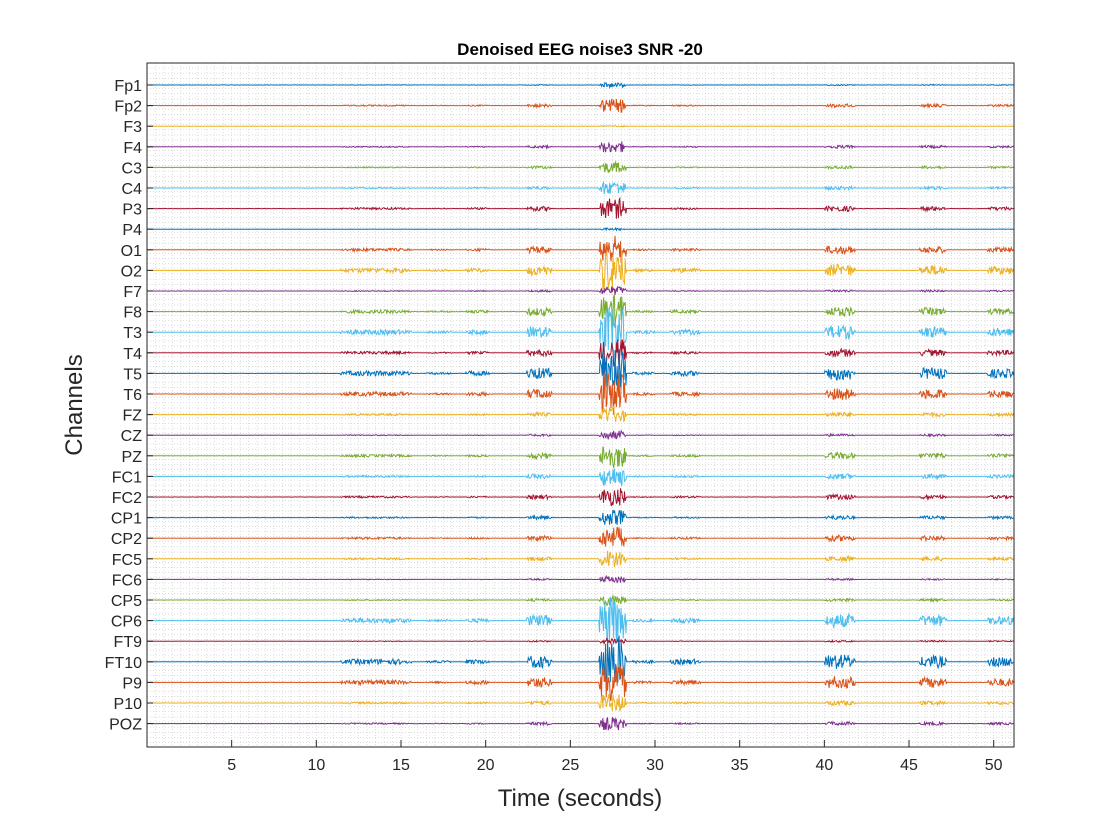 The width and height of the screenshot is (1120, 840). I want to click on channel-label-f8: F8, so click(132, 313).